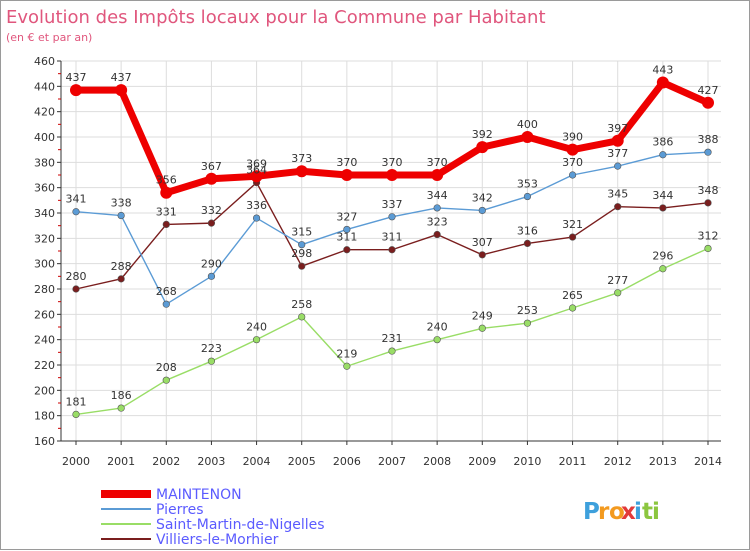 This screenshot has height=551, width=750. Describe the element at coordinates (482, 242) in the screenshot. I see `data-label: 307` at that location.